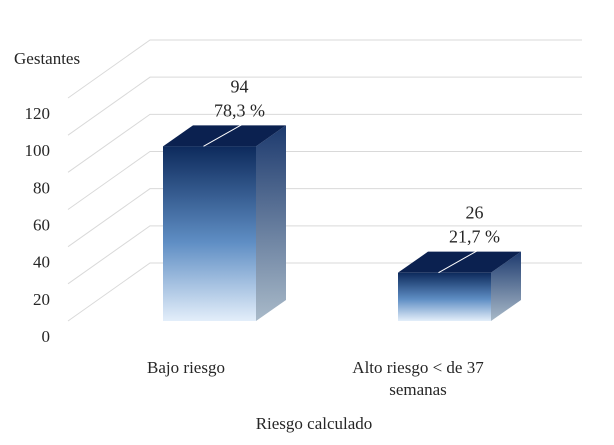  What do you see at coordinates (315, 378) in the screenshot?
I see `x-axis-categories: Bajo riesgo Alto riesgo < de 37 semanas` at bounding box center [315, 378].